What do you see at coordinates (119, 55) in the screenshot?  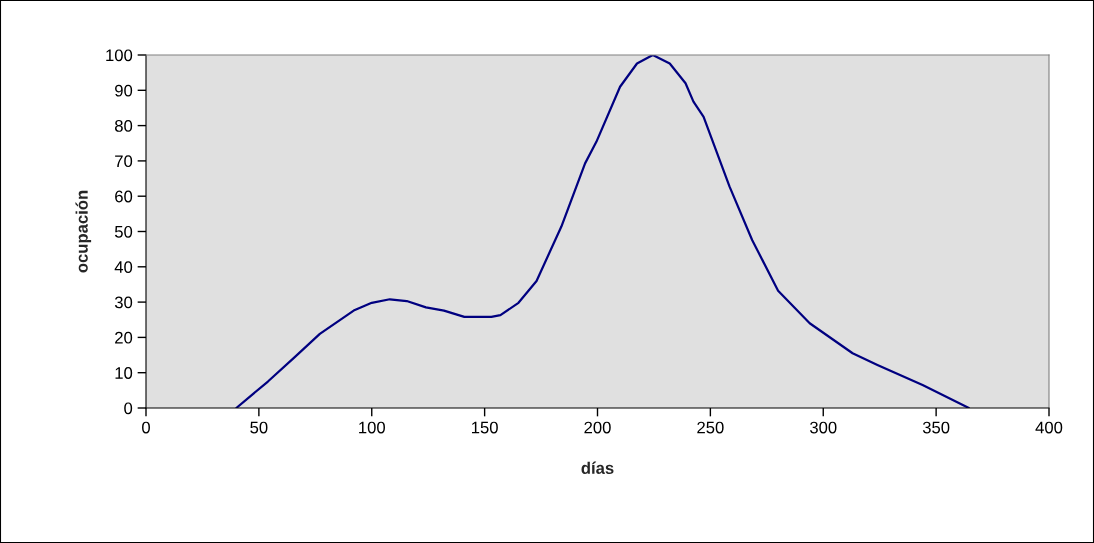 I see `y-tick-label: 100` at bounding box center [119, 55].